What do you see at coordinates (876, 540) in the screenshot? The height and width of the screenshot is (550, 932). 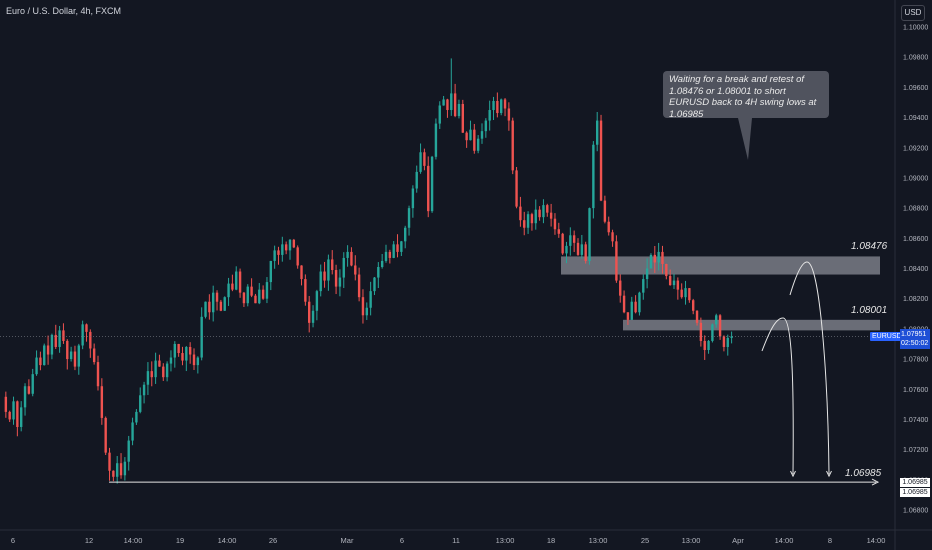 I see `time-tick-label: 14:00` at bounding box center [876, 540].